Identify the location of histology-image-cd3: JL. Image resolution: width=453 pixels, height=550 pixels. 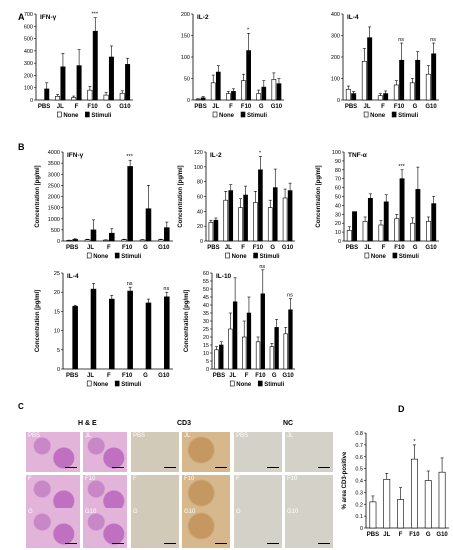
(206, 452).